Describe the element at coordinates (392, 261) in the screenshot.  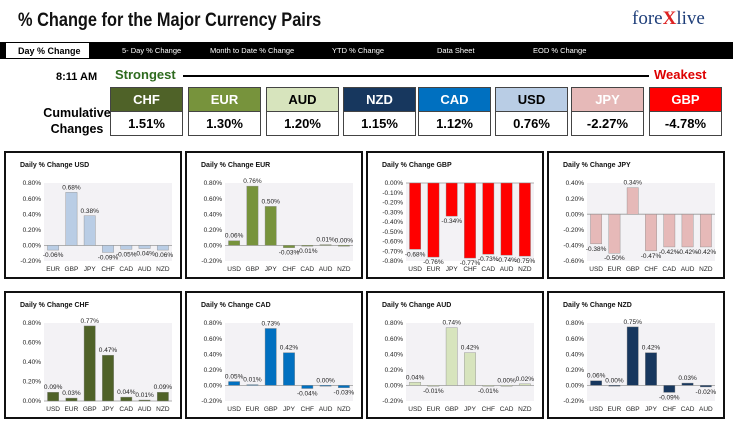
I see `y-tick-label: -0.80%` at that location.